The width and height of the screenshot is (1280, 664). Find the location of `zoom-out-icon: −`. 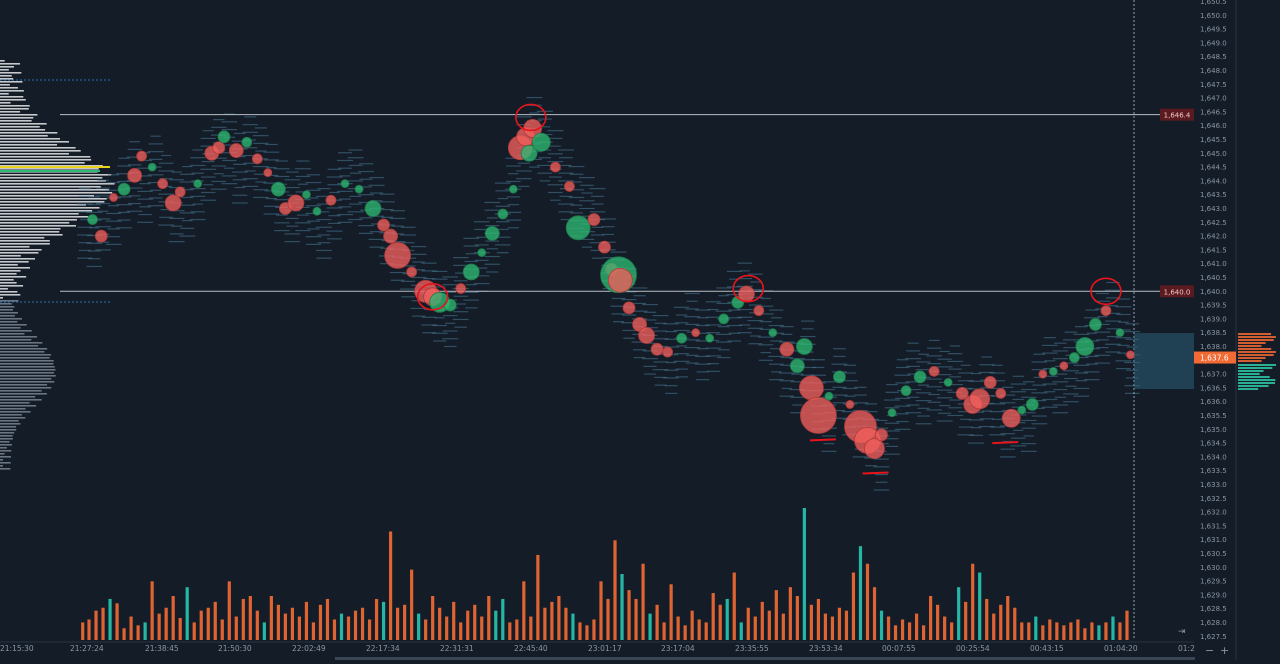

zoom-out-icon: − is located at coordinates (1209, 650).